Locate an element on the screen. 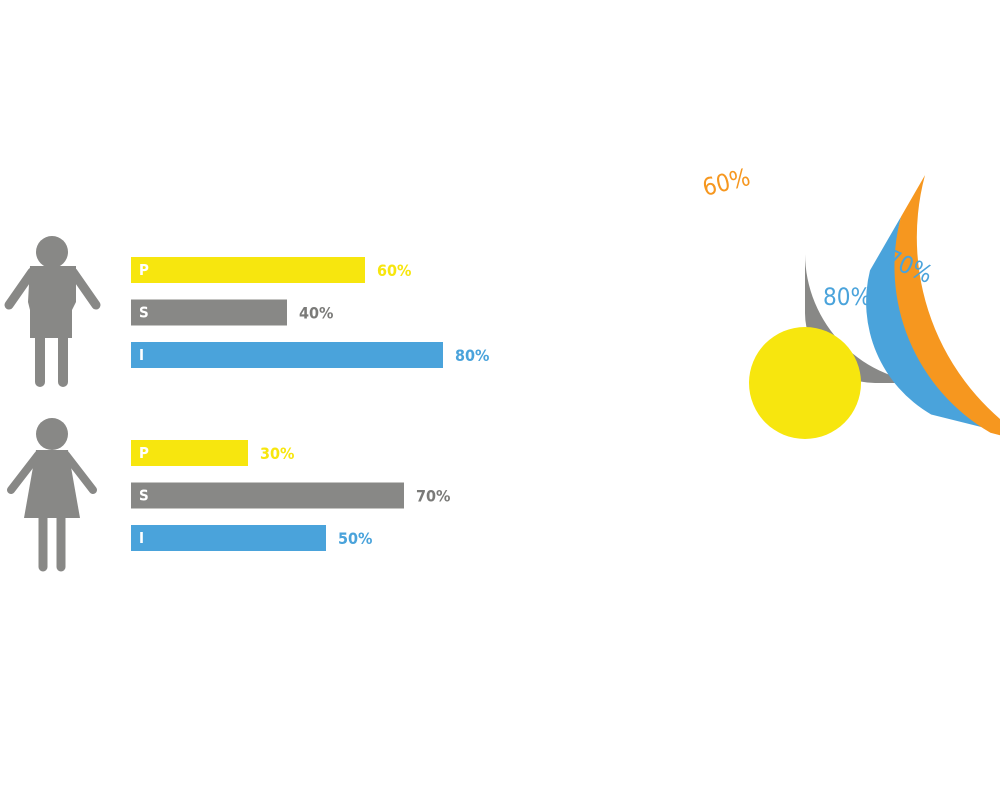 This screenshot has height=800, width=1000. bar-value-label: 50% is located at coordinates (355, 538).